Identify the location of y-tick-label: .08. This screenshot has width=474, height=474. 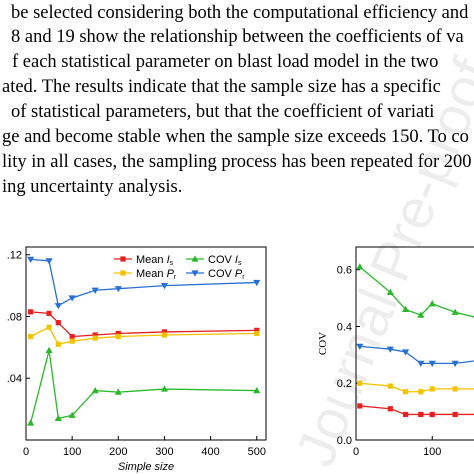
(14, 317).